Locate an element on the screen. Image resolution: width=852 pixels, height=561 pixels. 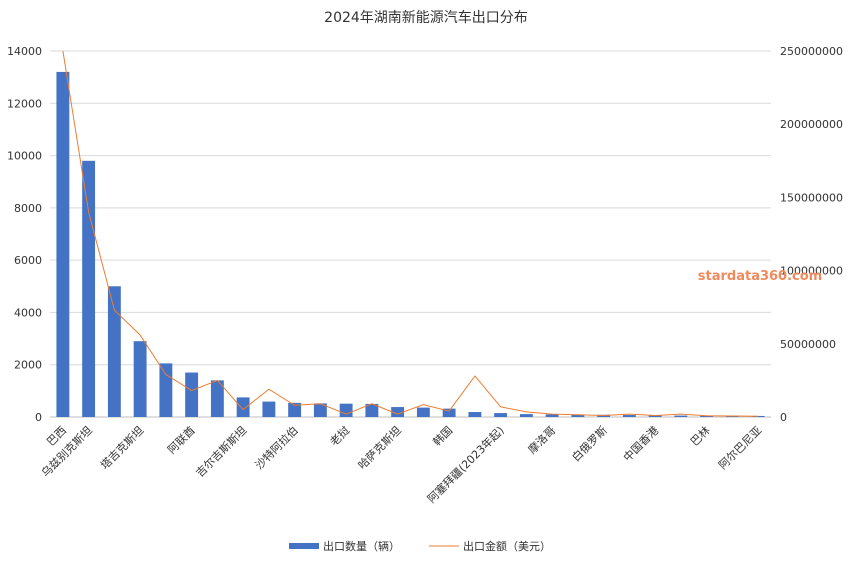
left-tick-label: 6000 is located at coordinates (28, 260).